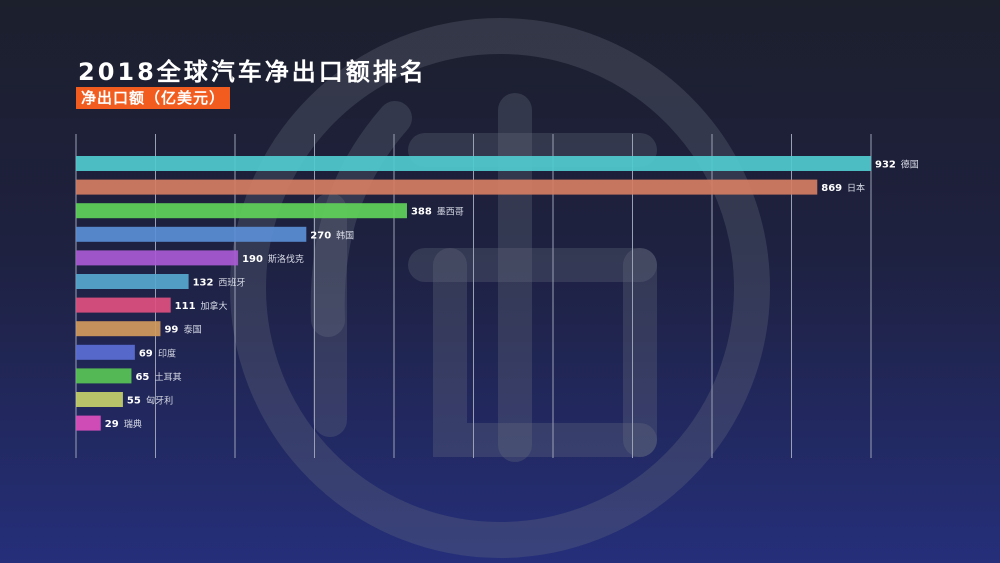 Image resolution: width=1000 pixels, height=563 pixels. What do you see at coordinates (885, 165) in the screenshot?
I see `value-label-0: 932` at bounding box center [885, 165].